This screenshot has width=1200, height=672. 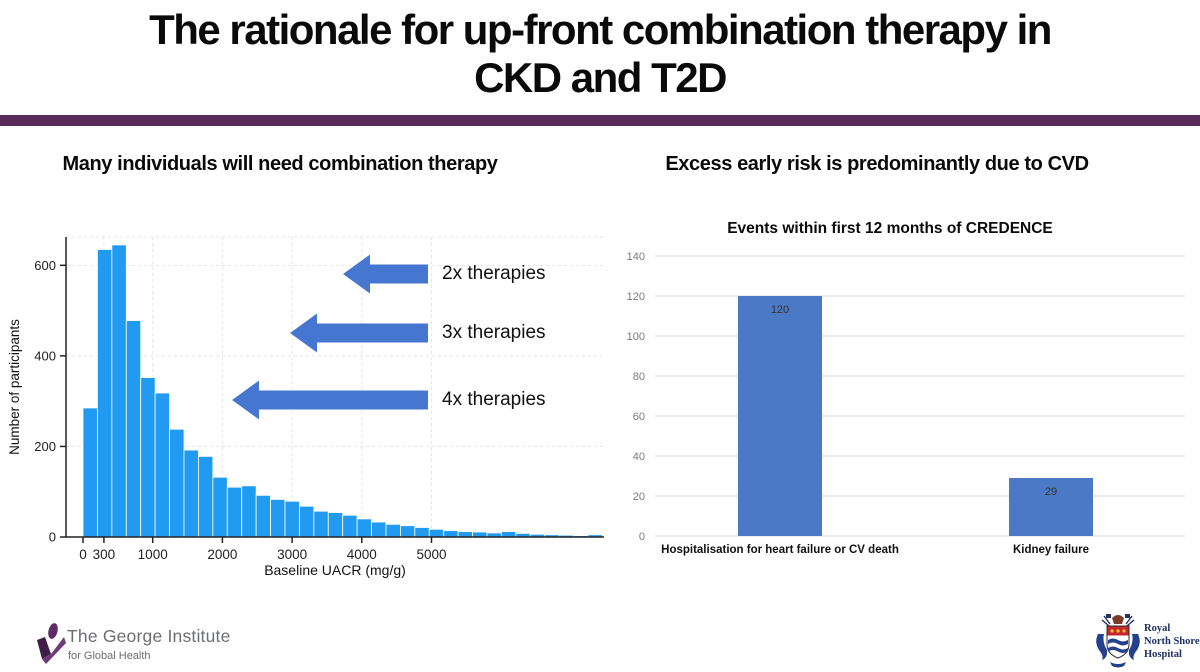 What do you see at coordinates (494, 399) in the screenshot?
I see `arrow-label-4x: 4x therapies` at bounding box center [494, 399].